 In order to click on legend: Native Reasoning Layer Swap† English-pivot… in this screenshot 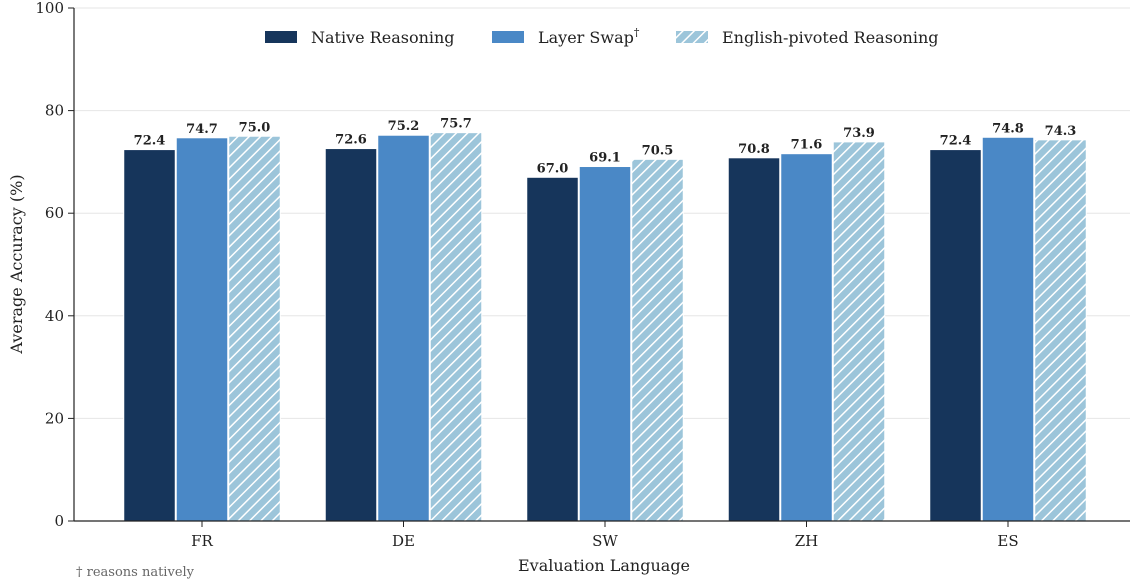, I will do `click(602, 36)`.